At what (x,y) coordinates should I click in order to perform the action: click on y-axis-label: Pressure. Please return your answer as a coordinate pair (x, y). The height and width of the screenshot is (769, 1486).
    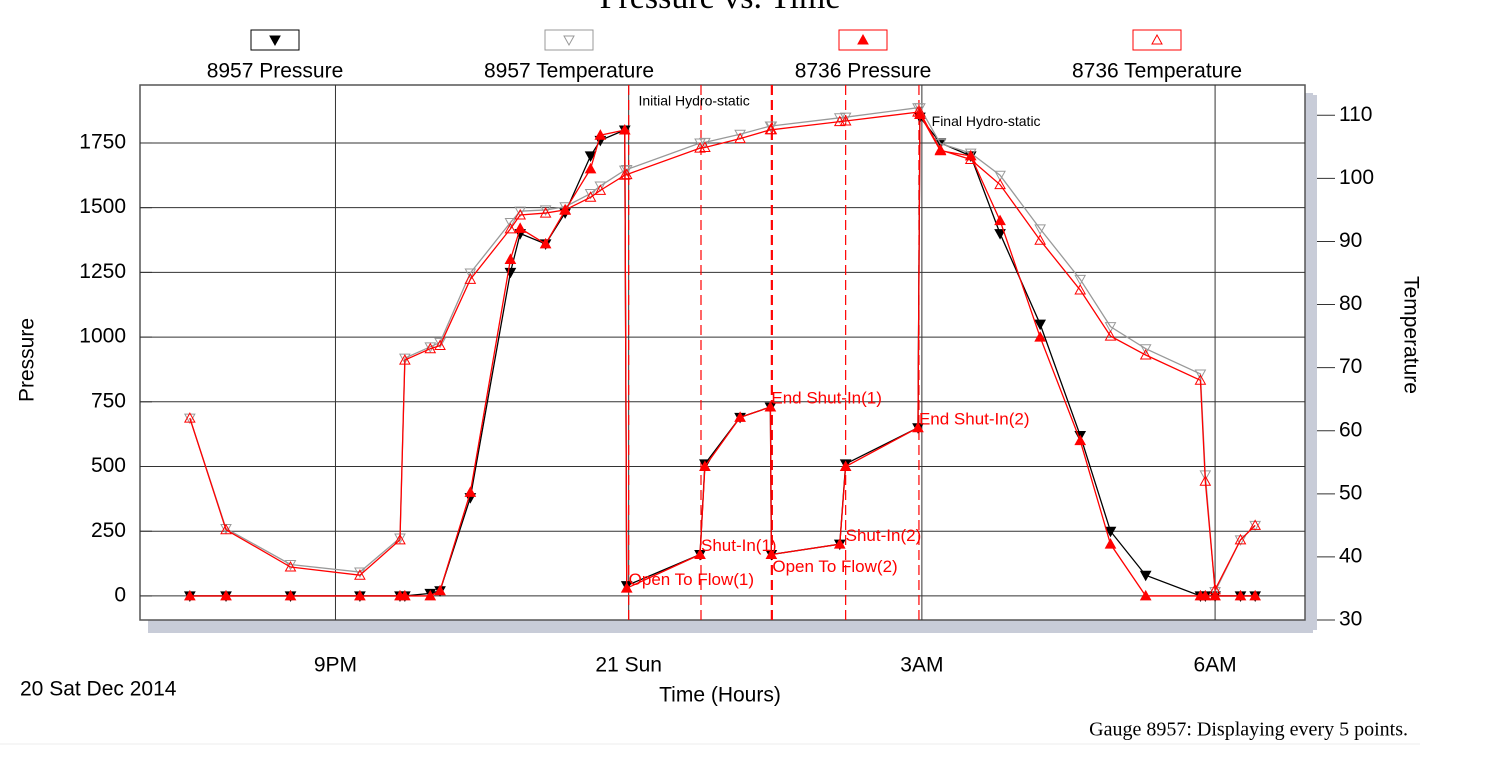
    Looking at the image, I should click on (27, 360).